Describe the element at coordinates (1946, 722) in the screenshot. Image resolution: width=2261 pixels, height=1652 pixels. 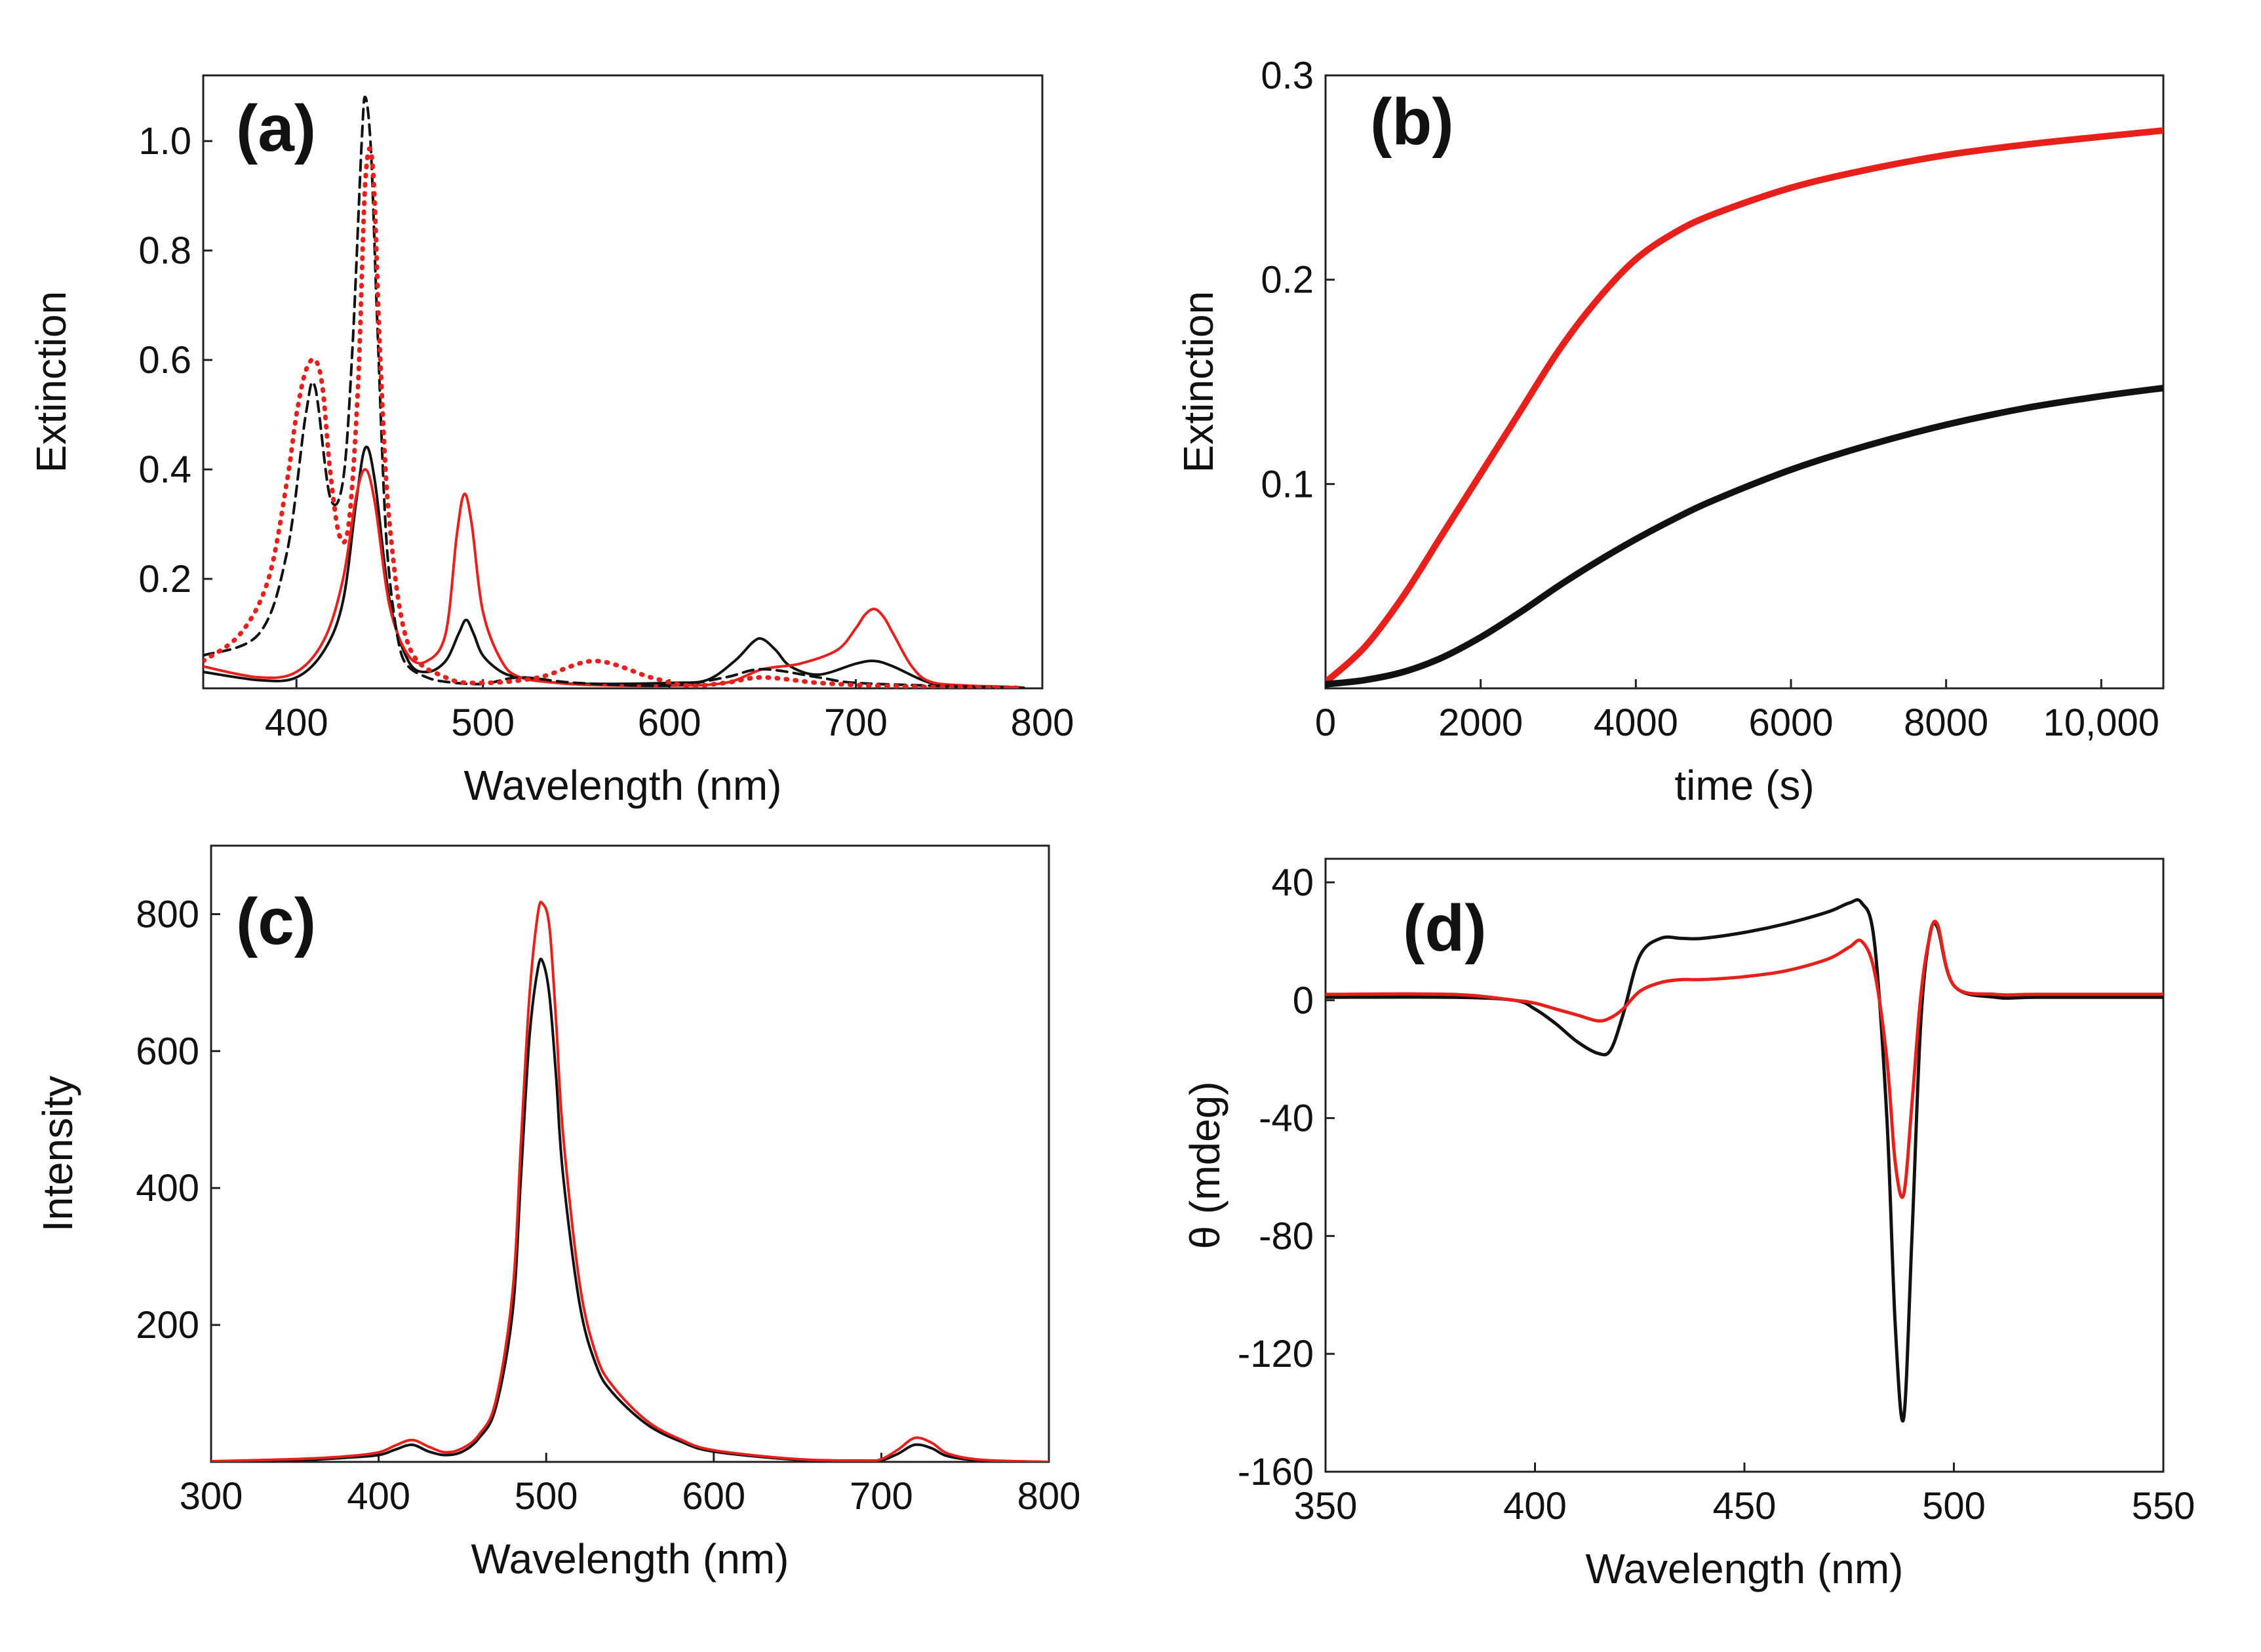
I see `x-tick-label: 8000` at that location.